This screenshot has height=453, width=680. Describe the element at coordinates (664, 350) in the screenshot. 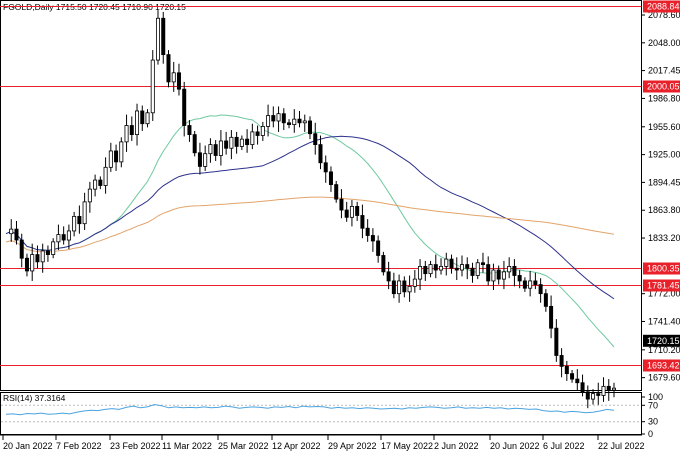

I see `price-tick-label: 1710.20` at that location.